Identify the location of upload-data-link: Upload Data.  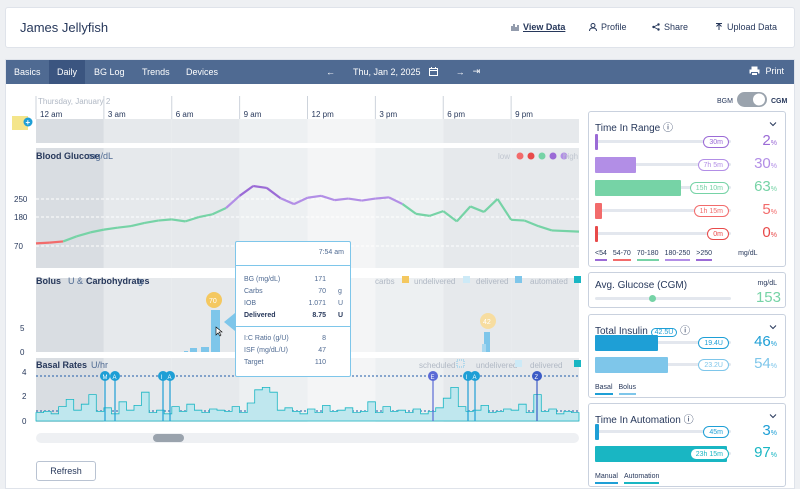
(746, 27).